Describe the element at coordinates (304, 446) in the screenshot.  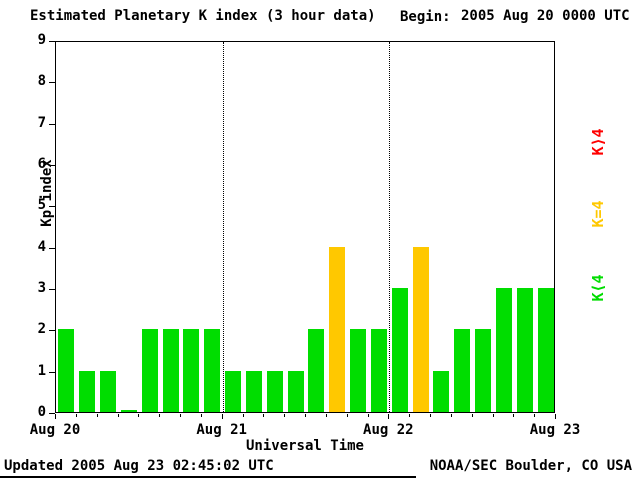
I see `x-axis-title: Universal Time` at that location.